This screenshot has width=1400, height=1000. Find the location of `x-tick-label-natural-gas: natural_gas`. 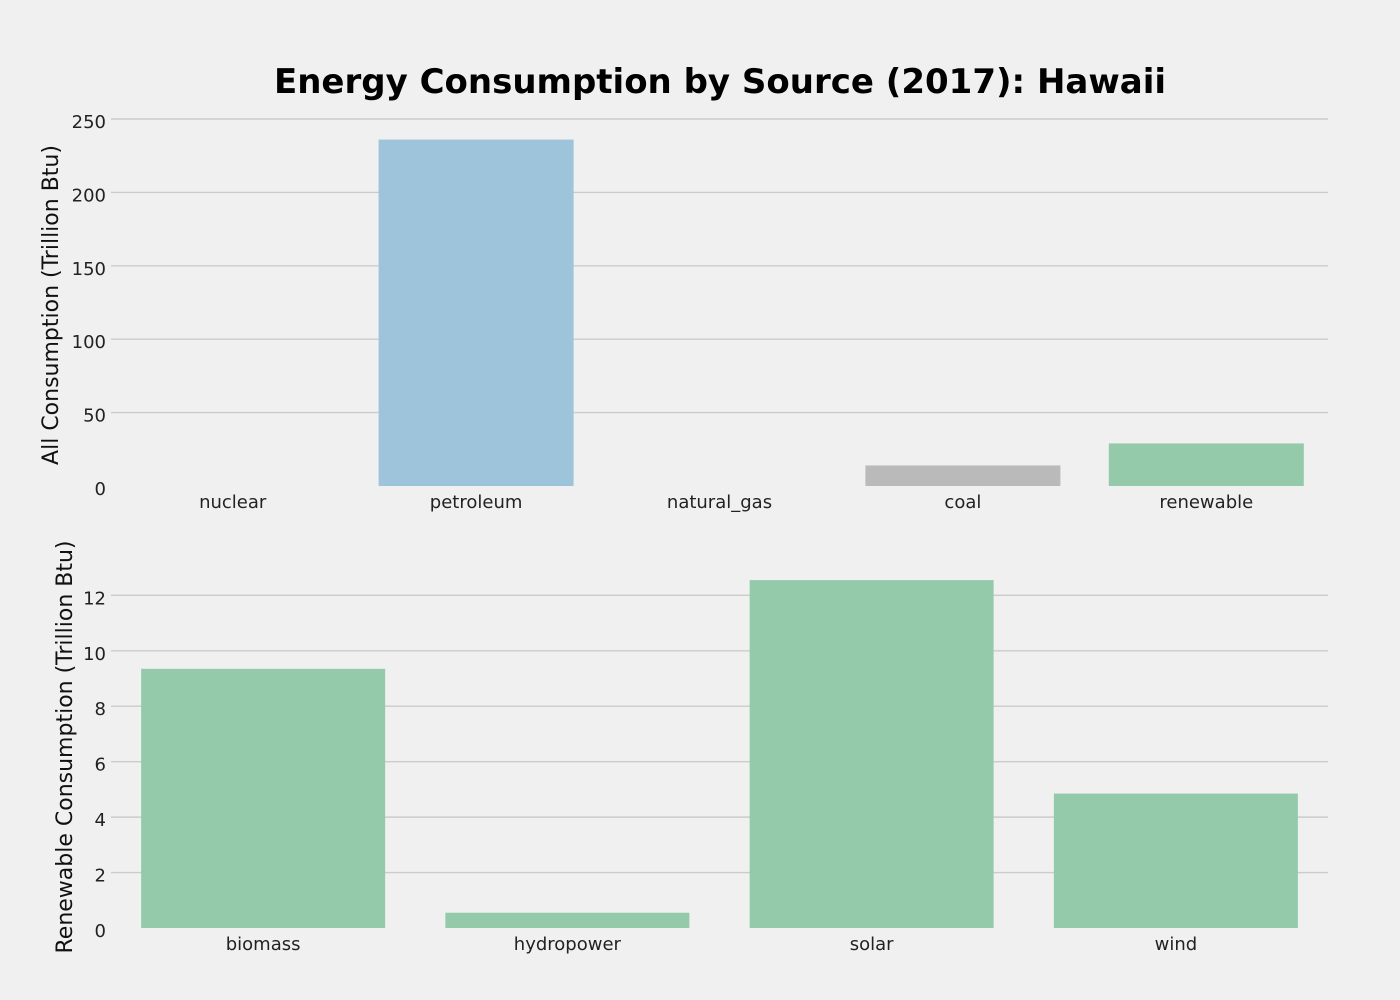

x-tick-label-natural-gas: natural_gas is located at coordinates (719, 502).